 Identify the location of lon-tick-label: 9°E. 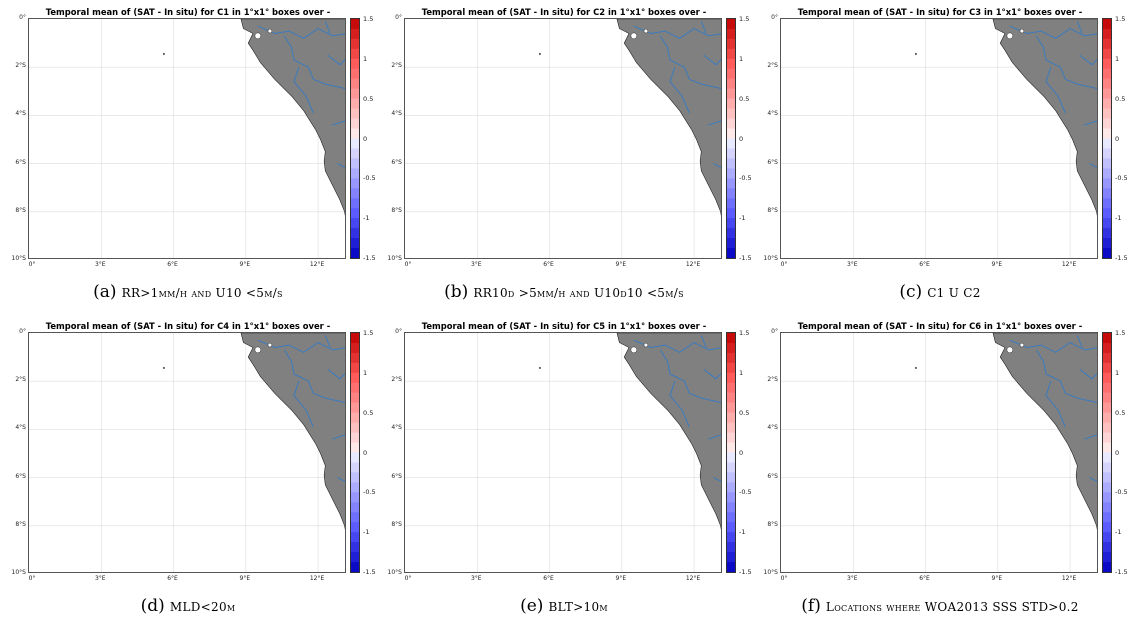
(997, 264).